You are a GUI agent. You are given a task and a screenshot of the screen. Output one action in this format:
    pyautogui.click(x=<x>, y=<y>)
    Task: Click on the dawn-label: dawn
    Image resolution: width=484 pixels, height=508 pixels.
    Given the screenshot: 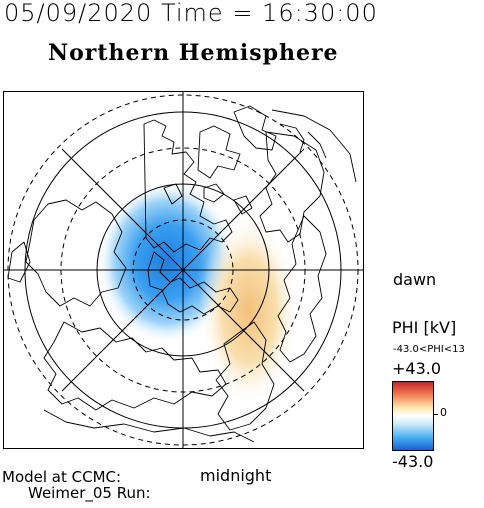 What is the action you would take?
    pyautogui.click(x=415, y=279)
    